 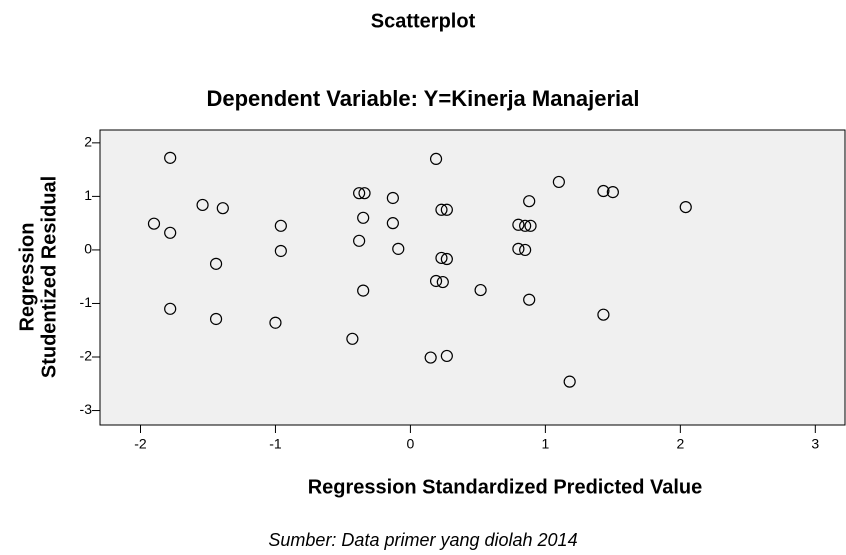 I want to click on x-axis-label: Regression Standardized Predicted Value, so click(x=505, y=487).